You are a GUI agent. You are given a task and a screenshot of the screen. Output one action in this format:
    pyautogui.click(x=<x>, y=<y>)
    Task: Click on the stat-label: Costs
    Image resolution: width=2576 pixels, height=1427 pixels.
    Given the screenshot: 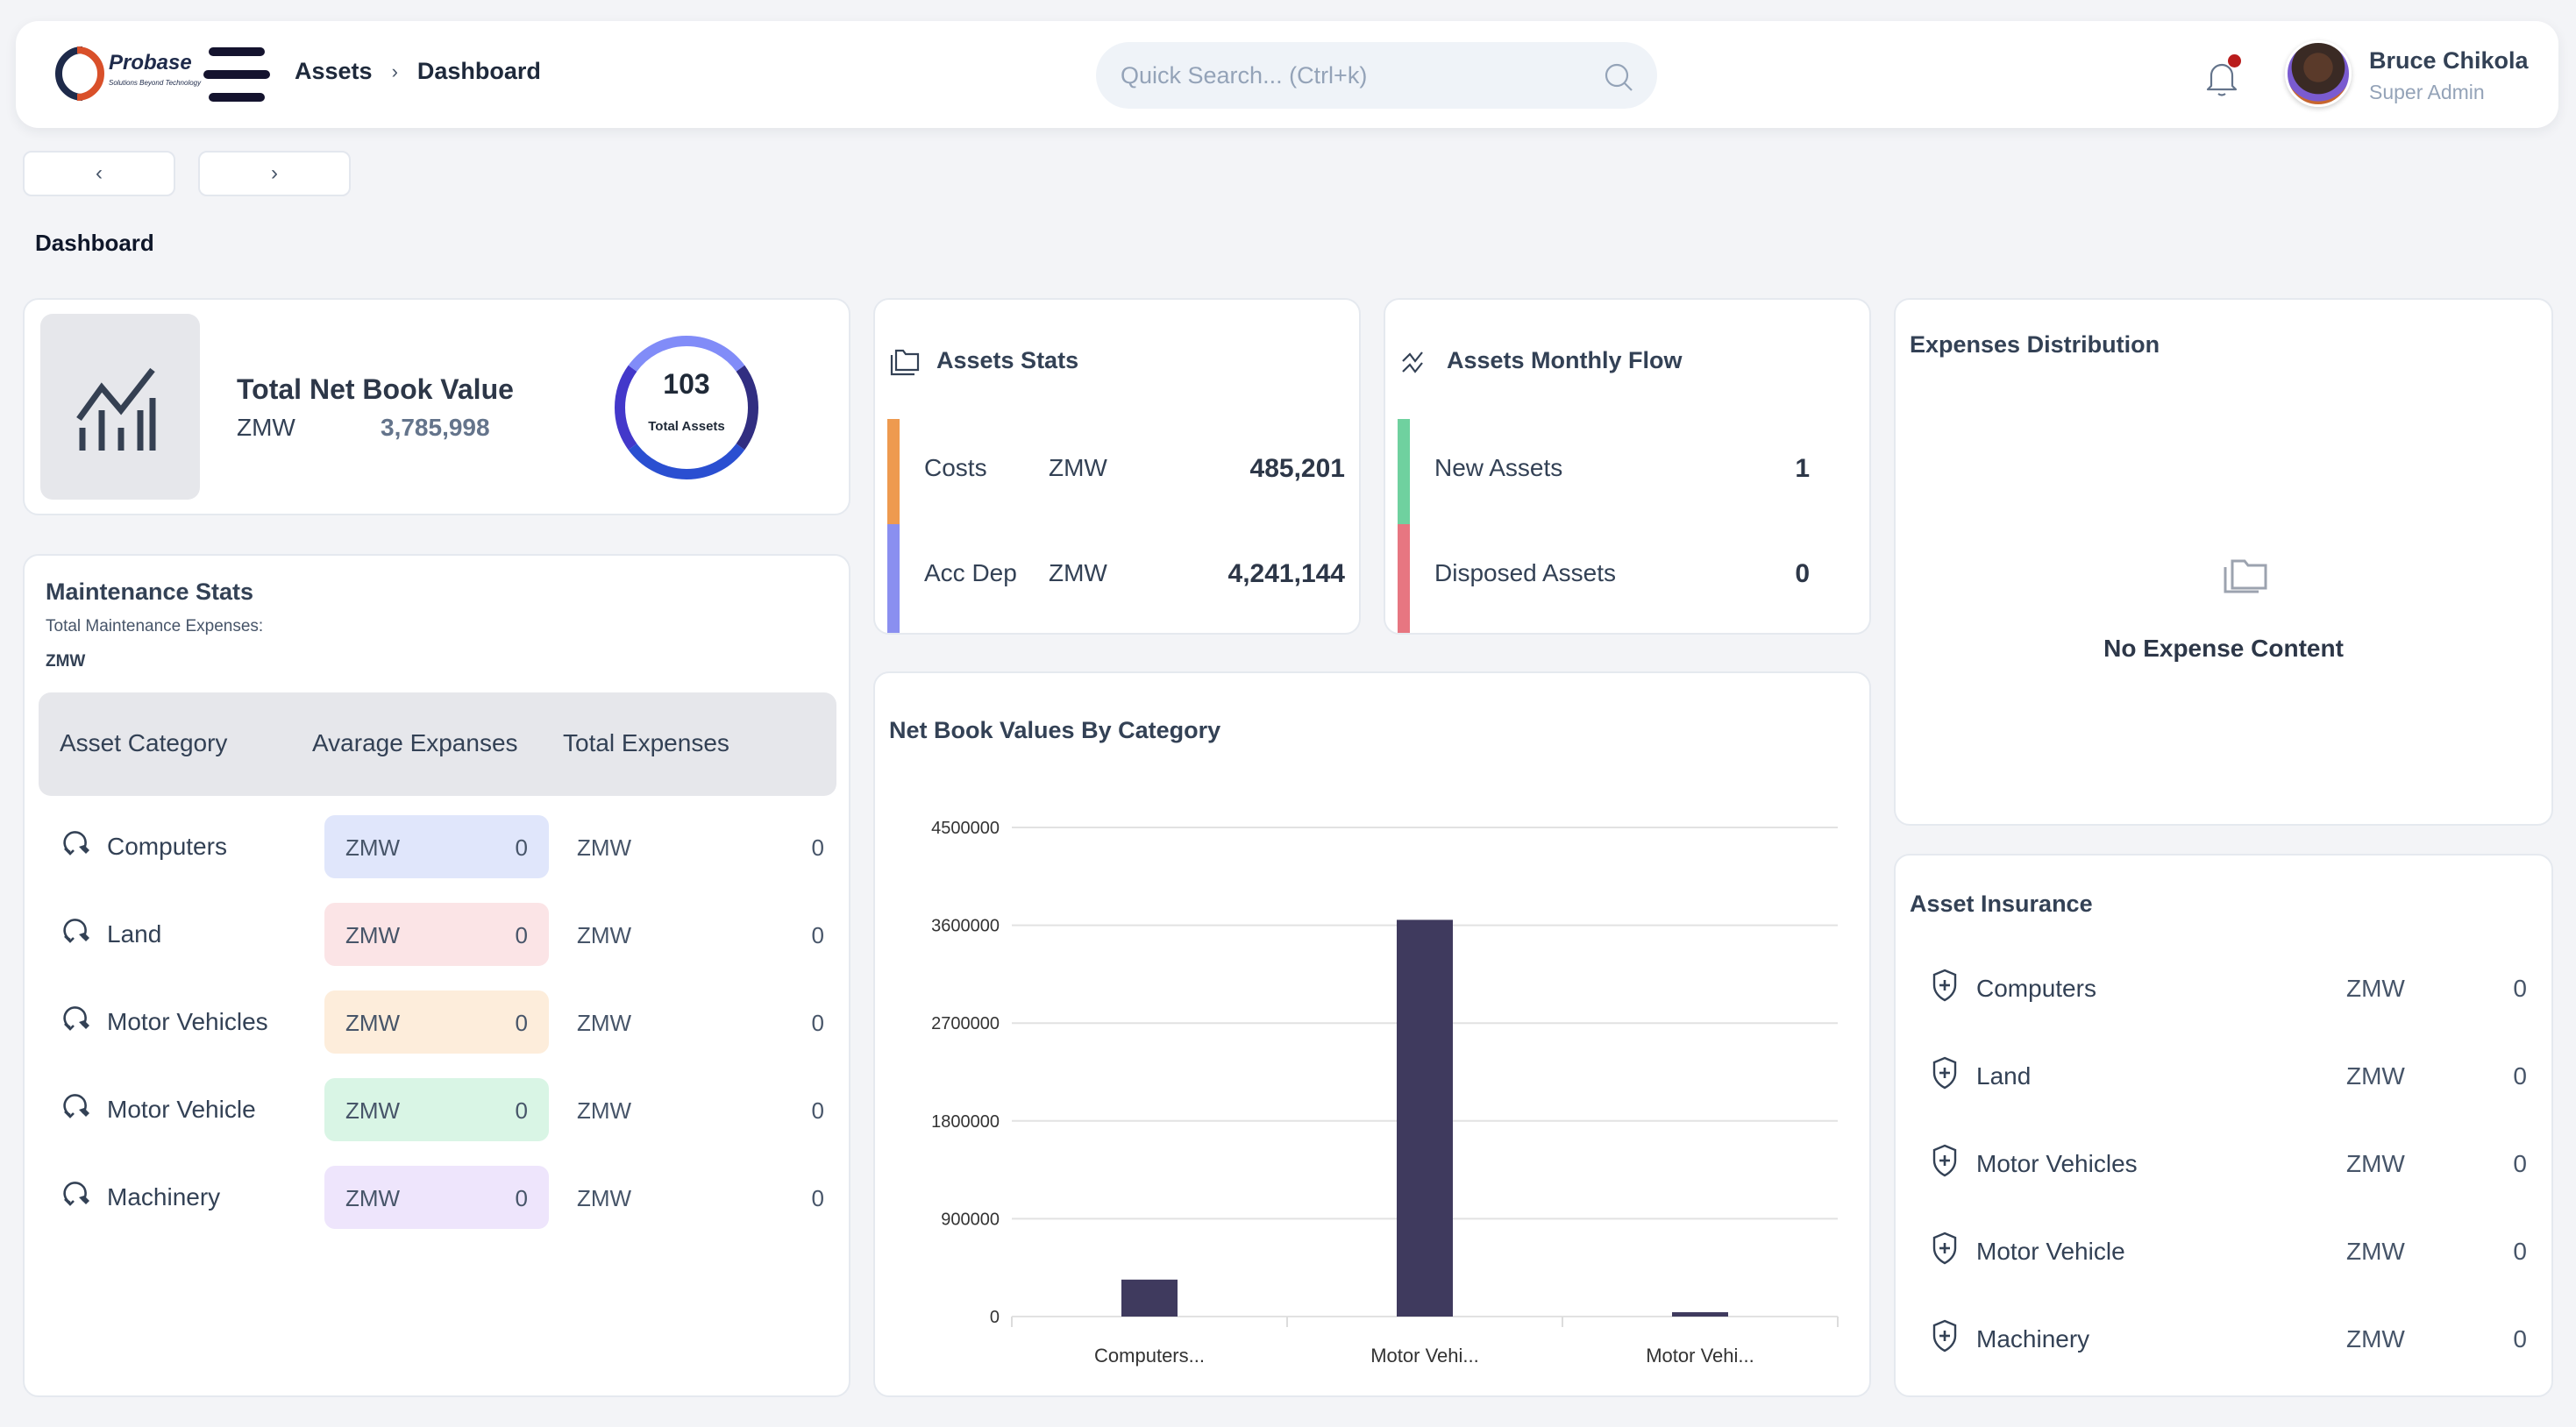 What is the action you would take?
    pyautogui.click(x=955, y=467)
    